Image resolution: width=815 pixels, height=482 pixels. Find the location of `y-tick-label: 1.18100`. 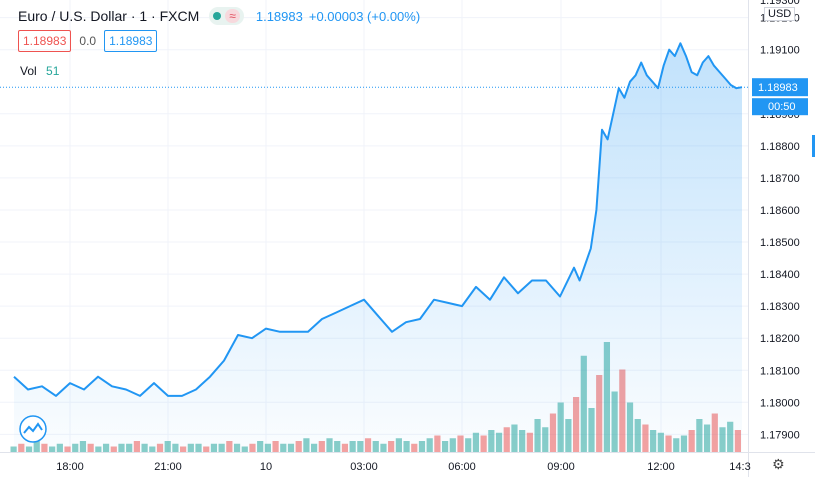

y-tick-label: 1.18100 is located at coordinates (780, 371).